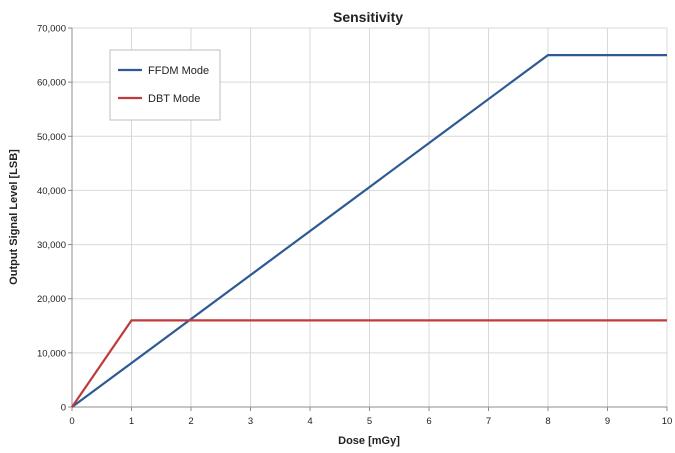  What do you see at coordinates (51, 29) in the screenshot?
I see `y-tick-label: 70,000` at bounding box center [51, 29].